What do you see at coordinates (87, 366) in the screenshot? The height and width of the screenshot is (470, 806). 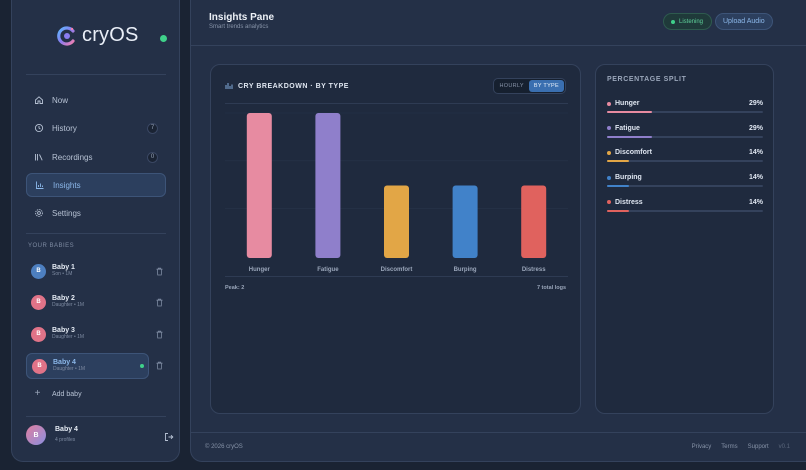 I see `baby-item-4: B Baby 4 Daughter • 1M` at bounding box center [87, 366].